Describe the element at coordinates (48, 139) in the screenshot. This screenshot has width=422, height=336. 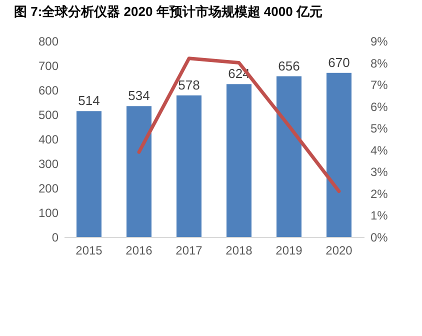
I see `y-tick-label: 400` at that location.